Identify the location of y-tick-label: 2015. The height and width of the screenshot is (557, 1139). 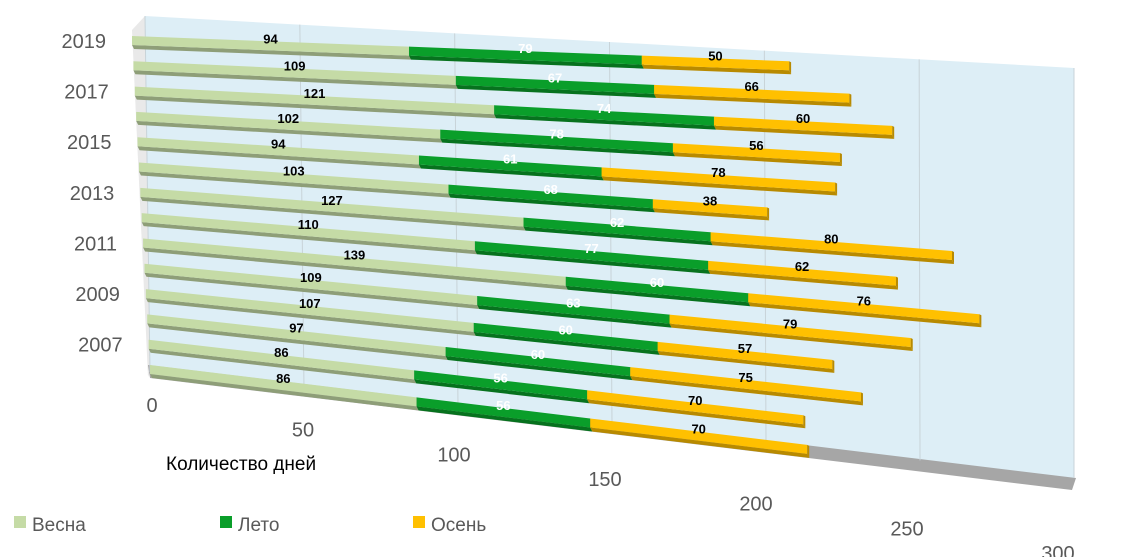
(89, 143).